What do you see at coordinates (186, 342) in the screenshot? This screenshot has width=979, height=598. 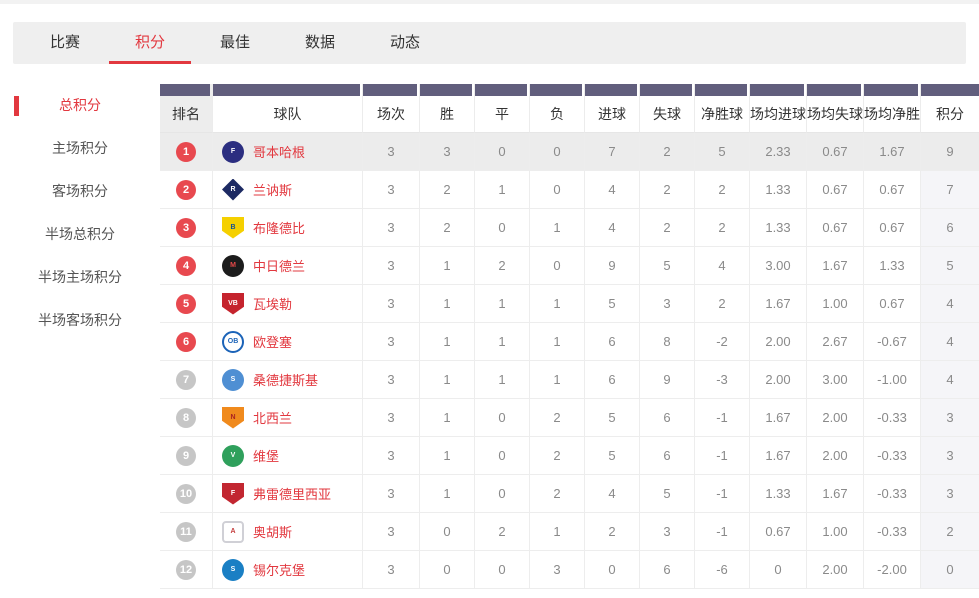 I see `rank-cell: 6` at bounding box center [186, 342].